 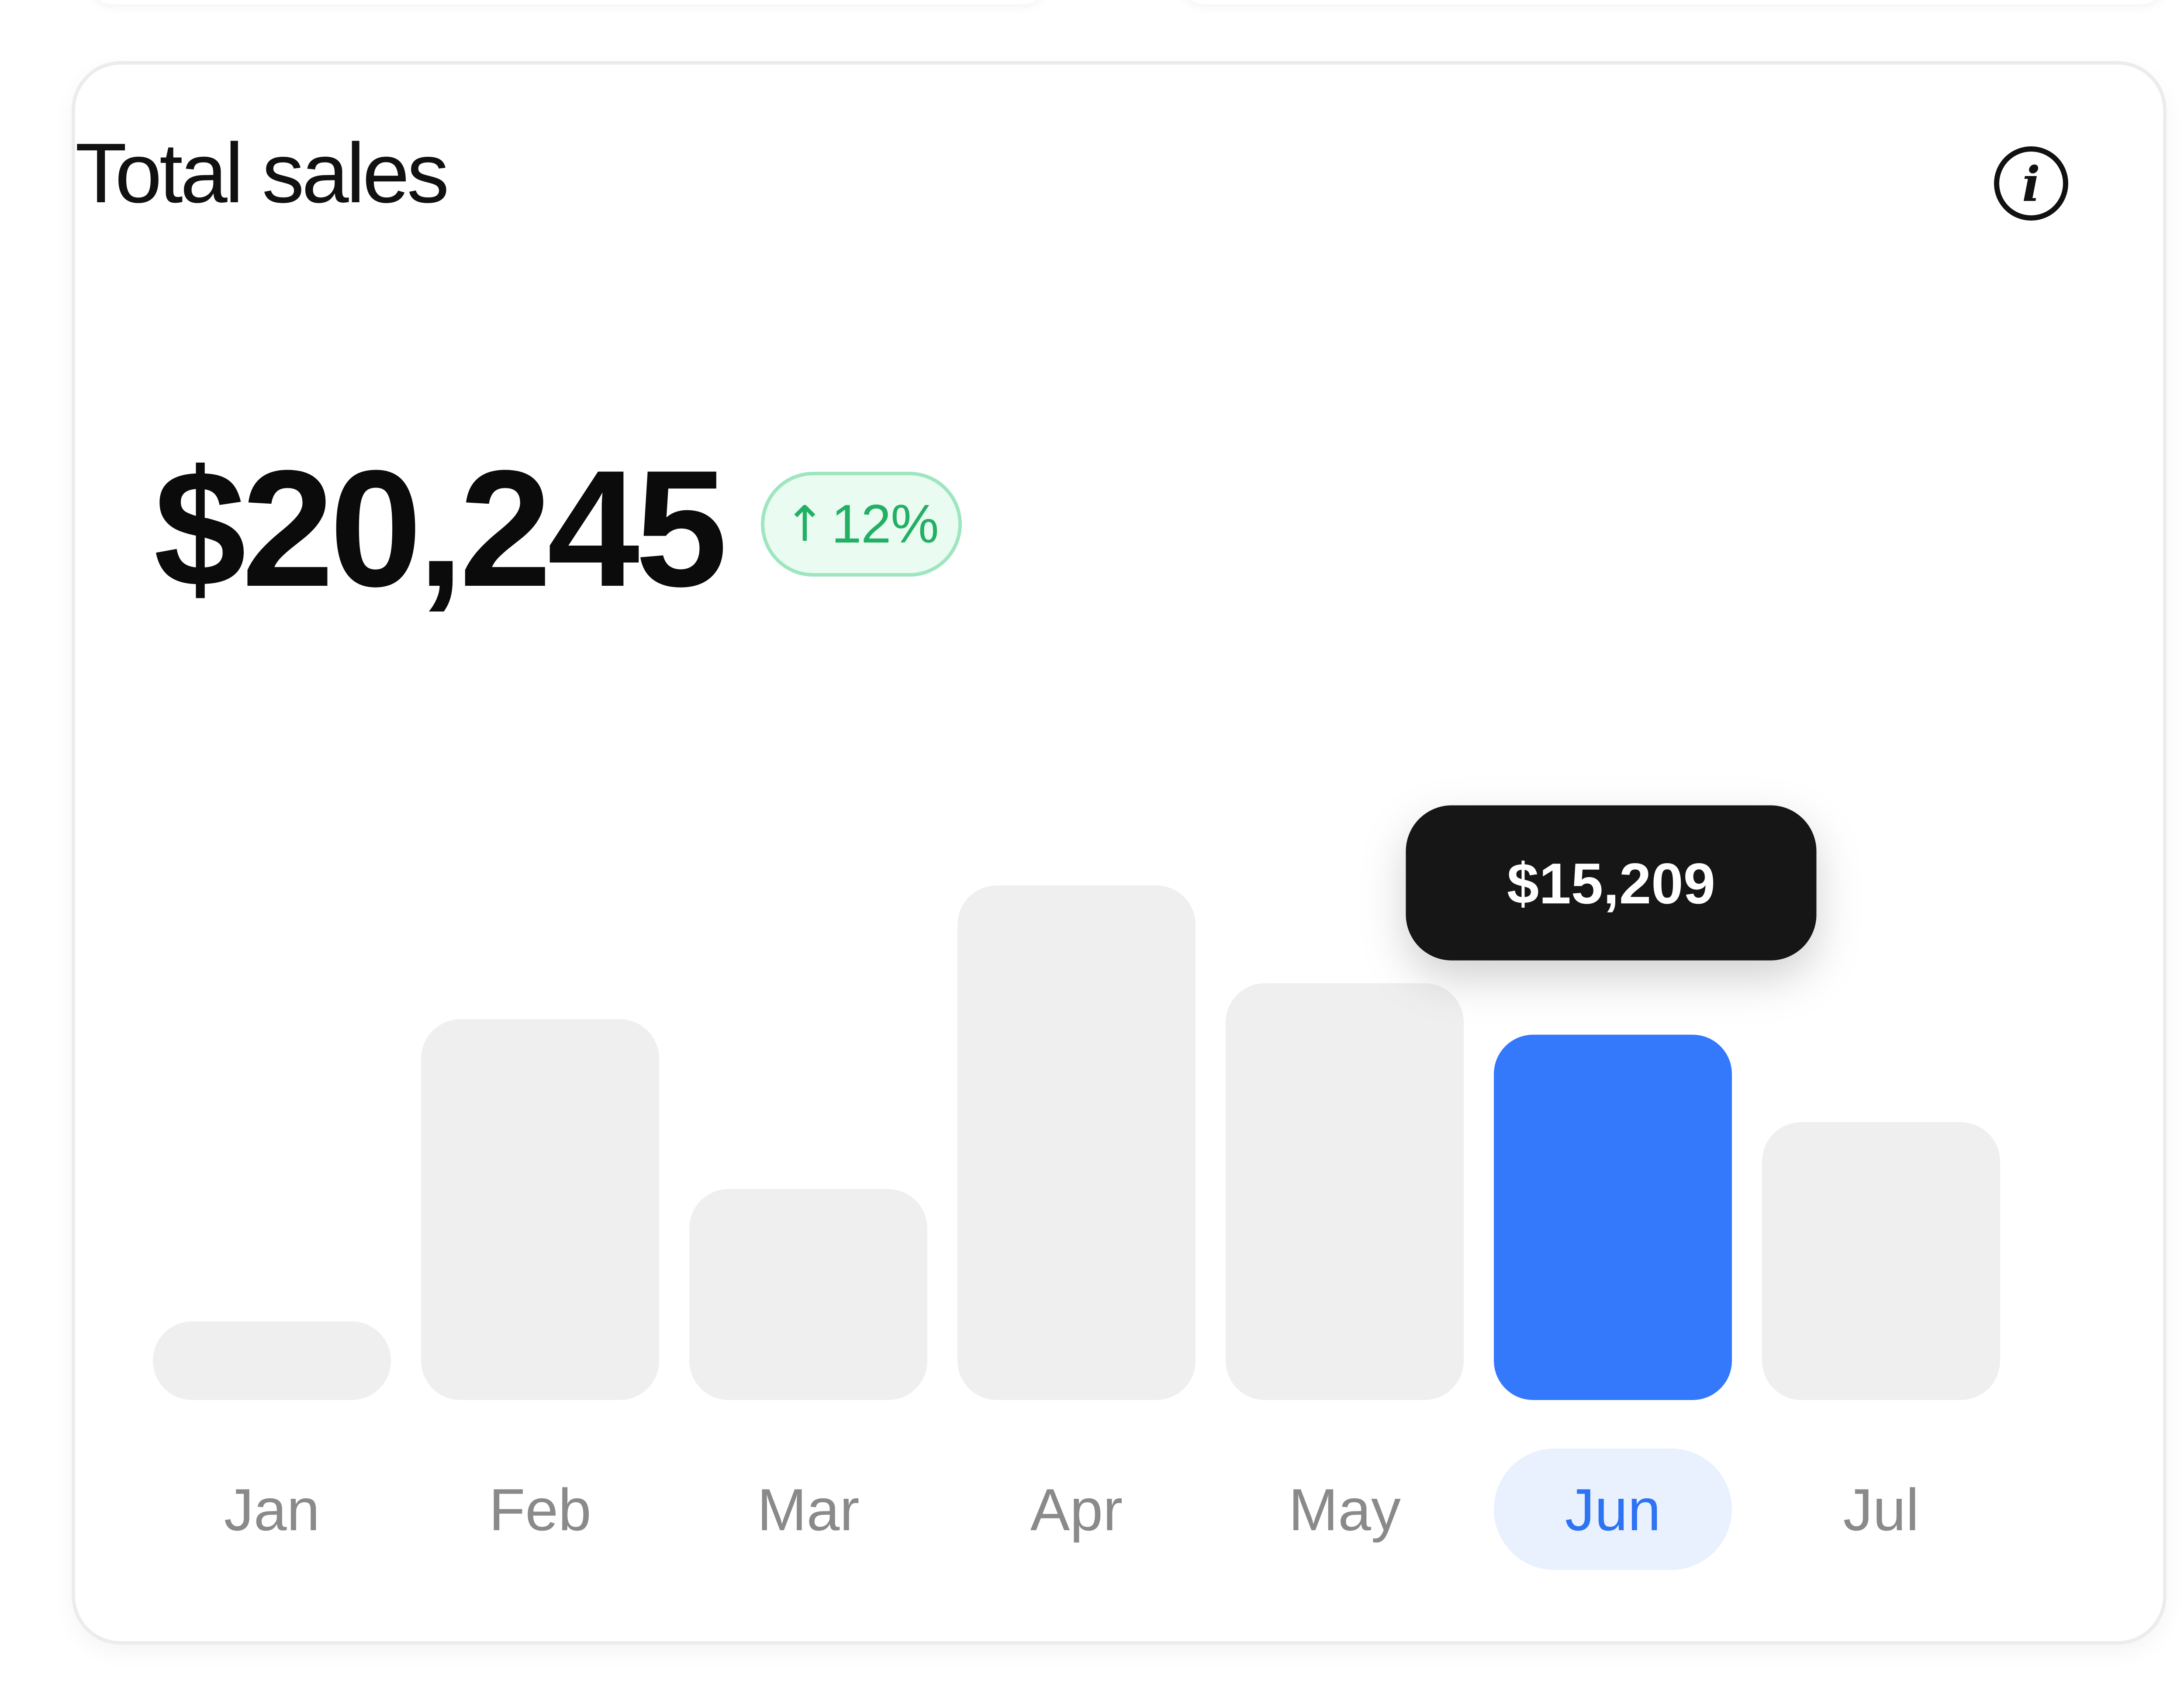 I want to click on bar-feb, so click(x=540, y=1210).